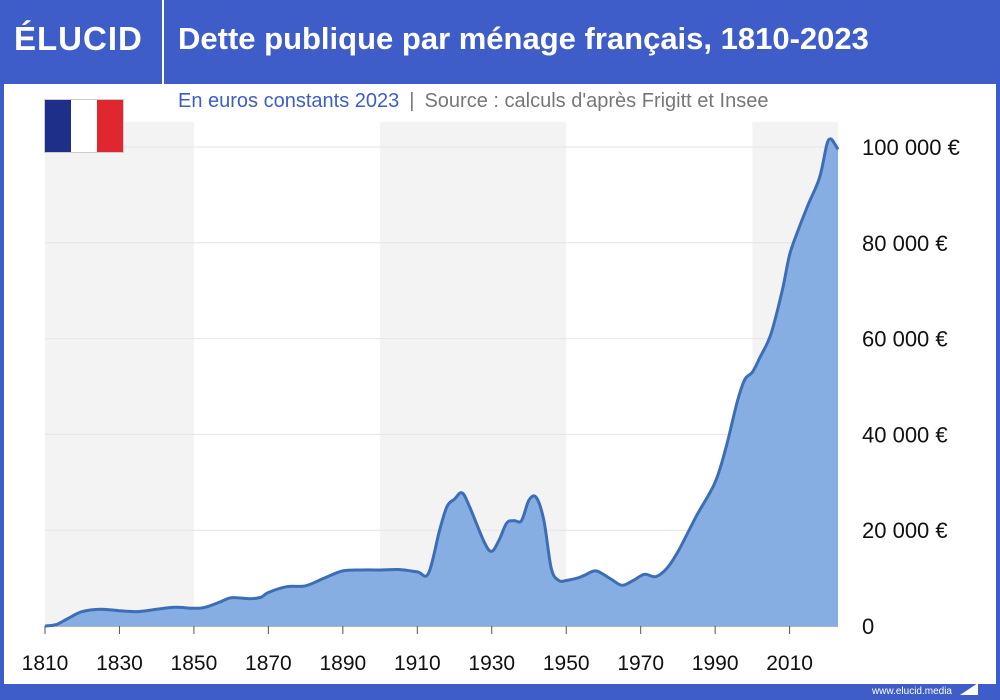 This screenshot has width=1000, height=700. What do you see at coordinates (585, 575) in the screenshot?
I see `data-point-1955` at bounding box center [585, 575].